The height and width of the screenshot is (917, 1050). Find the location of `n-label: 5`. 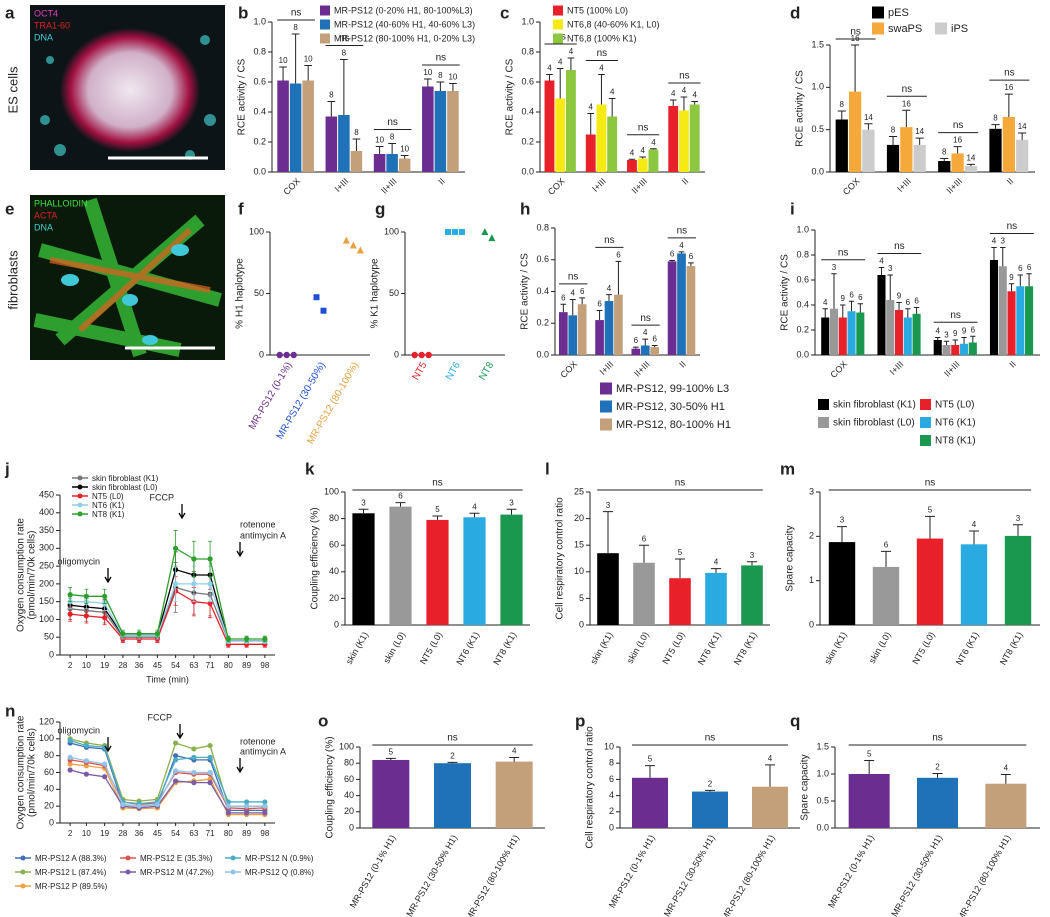

n-label: 5 is located at coordinates (650, 759).